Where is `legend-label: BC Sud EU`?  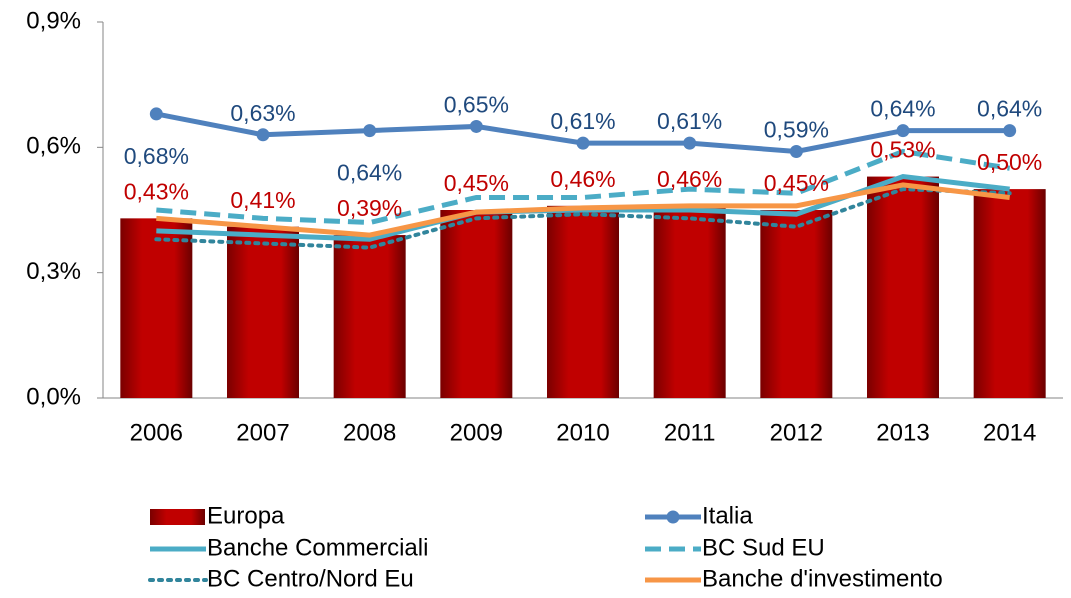 legend-label: BC Sud EU is located at coordinates (763, 547).